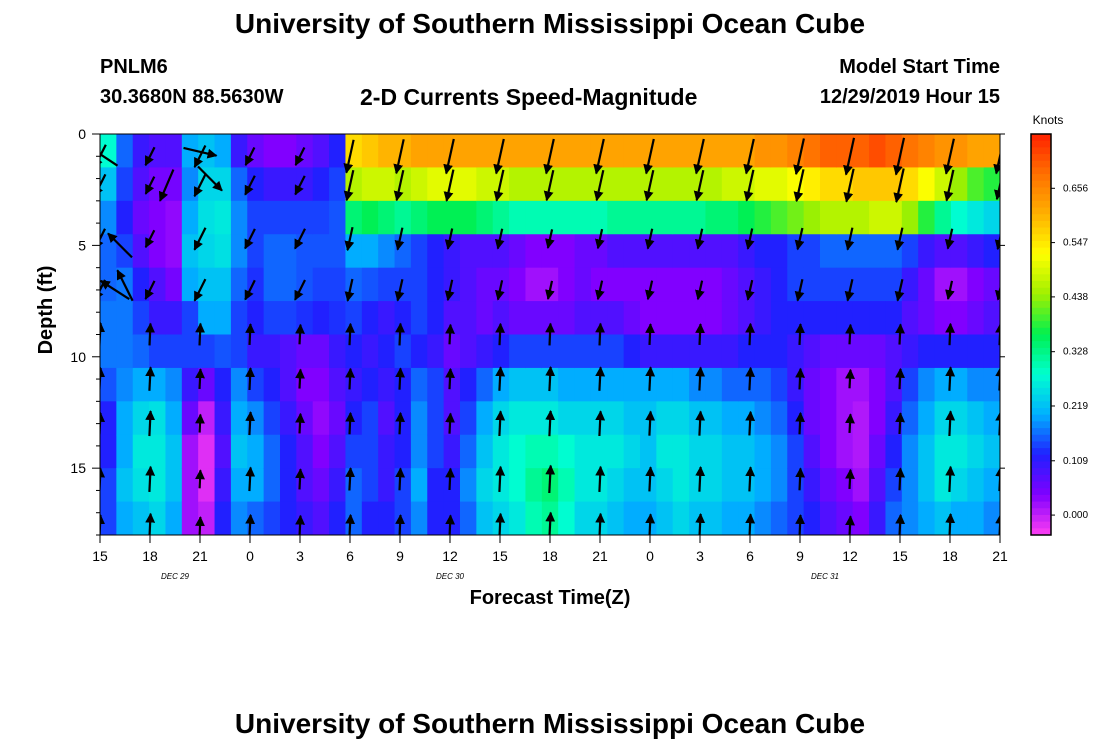 The height and width of the screenshot is (750, 1100). What do you see at coordinates (950, 556) in the screenshot?
I see `x-tick-label: 18` at bounding box center [950, 556].